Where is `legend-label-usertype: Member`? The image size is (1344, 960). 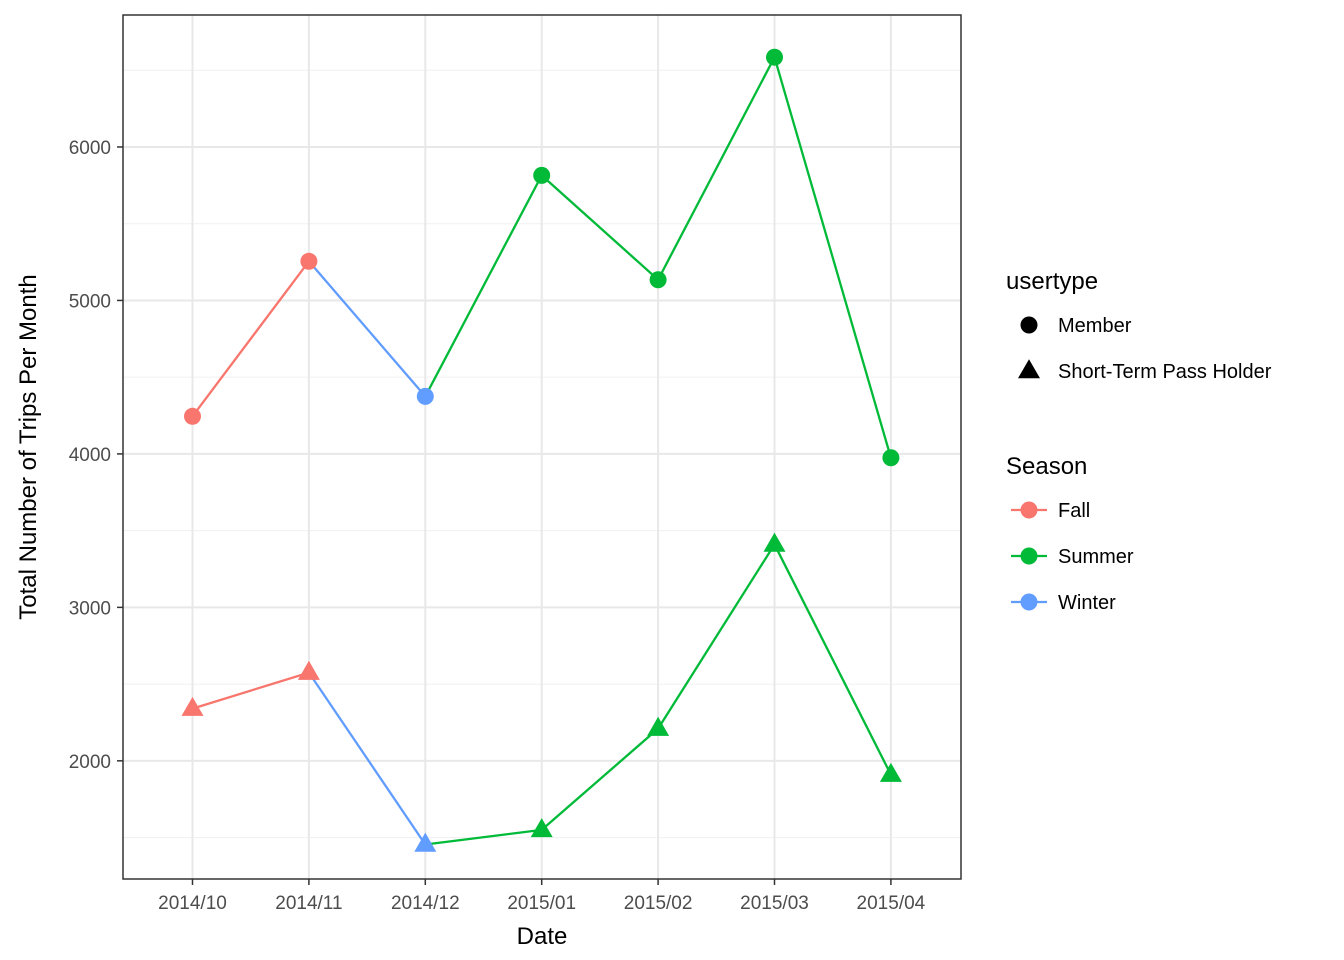
legend-label-usertype: Member is located at coordinates (1095, 326).